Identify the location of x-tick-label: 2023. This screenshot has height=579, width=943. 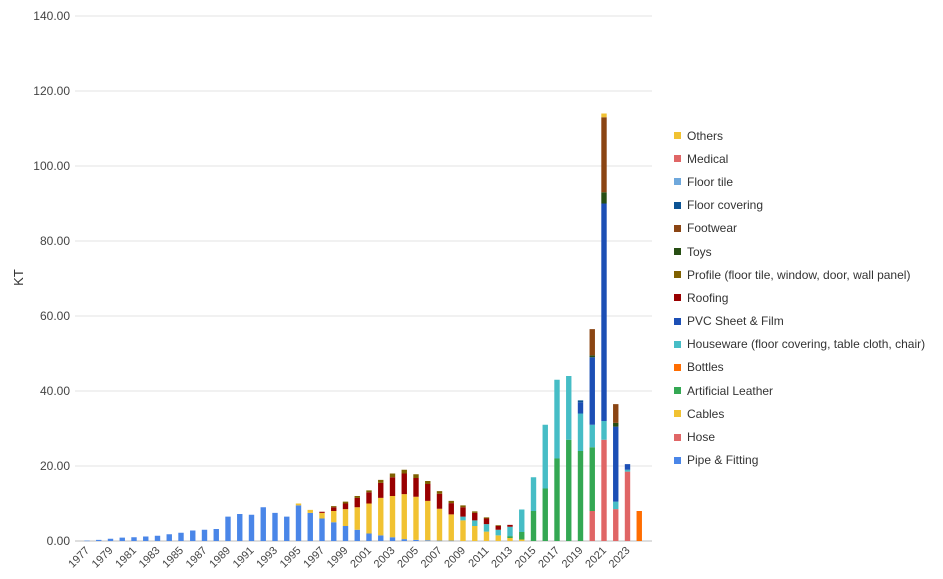
(620, 558).